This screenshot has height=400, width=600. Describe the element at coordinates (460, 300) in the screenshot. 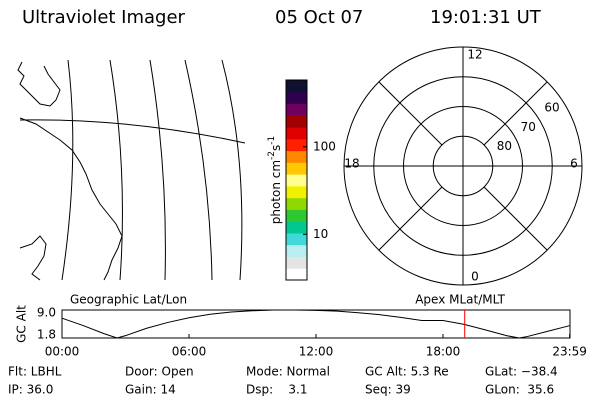

I see `right-label: Apex MLat/MLT` at that location.